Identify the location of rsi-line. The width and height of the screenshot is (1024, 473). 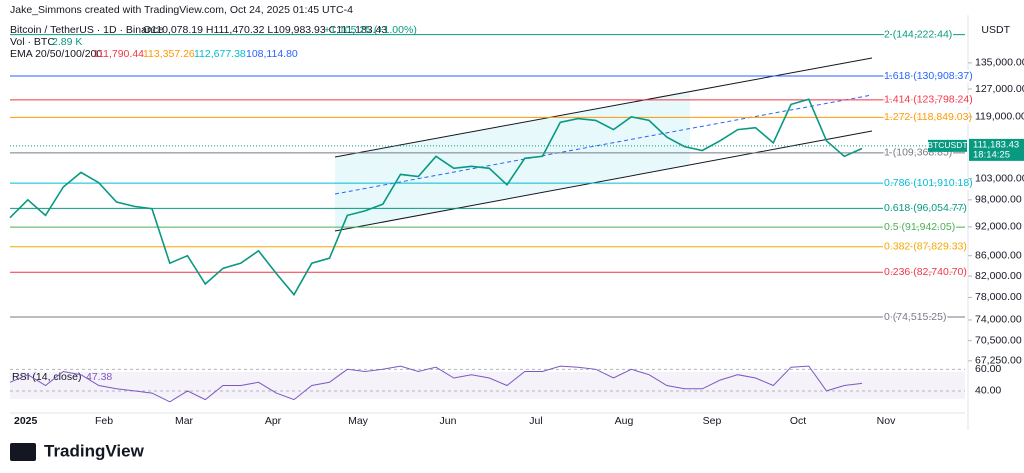
(436, 384).